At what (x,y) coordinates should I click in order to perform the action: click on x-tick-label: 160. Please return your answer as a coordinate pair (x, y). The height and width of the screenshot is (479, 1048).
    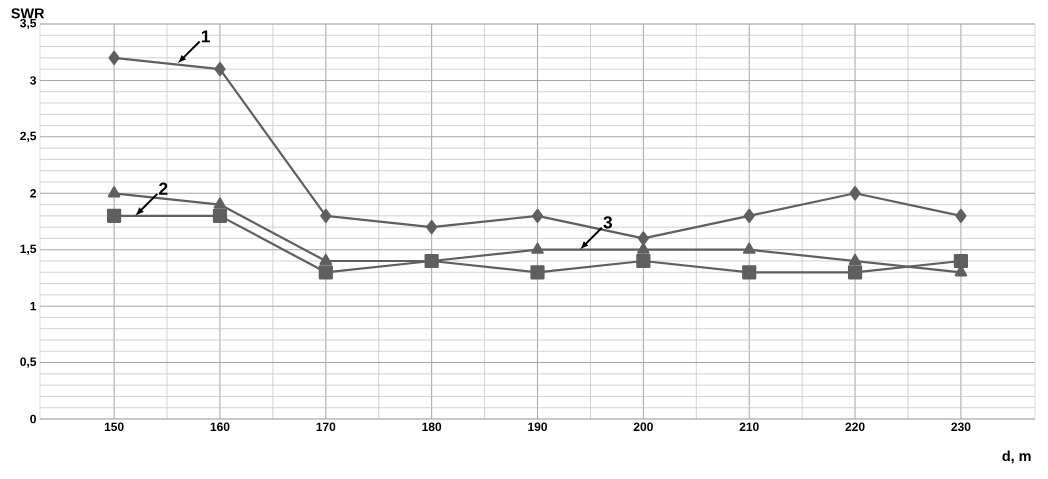
    Looking at the image, I should click on (220, 427).